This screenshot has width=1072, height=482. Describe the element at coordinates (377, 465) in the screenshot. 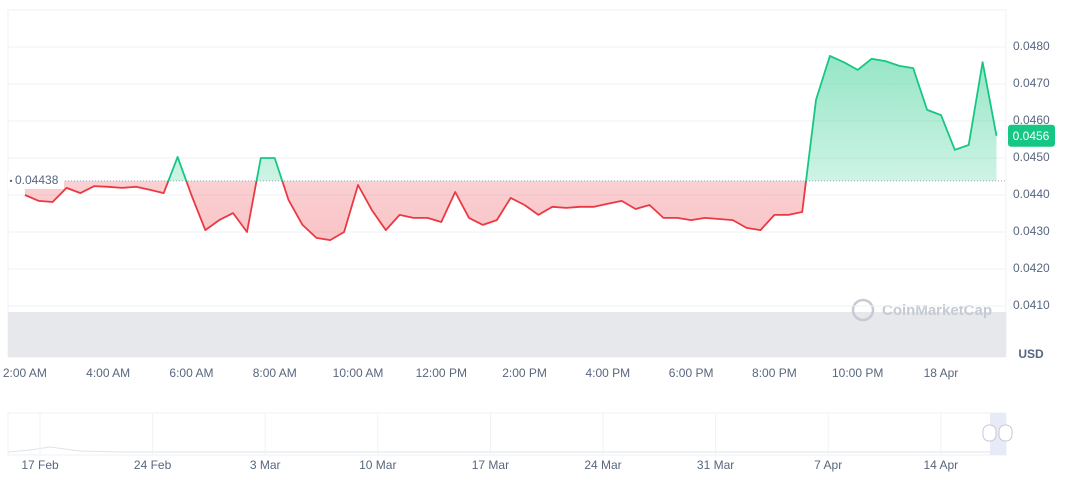

I see `navigator-label: 10 Mar` at that location.